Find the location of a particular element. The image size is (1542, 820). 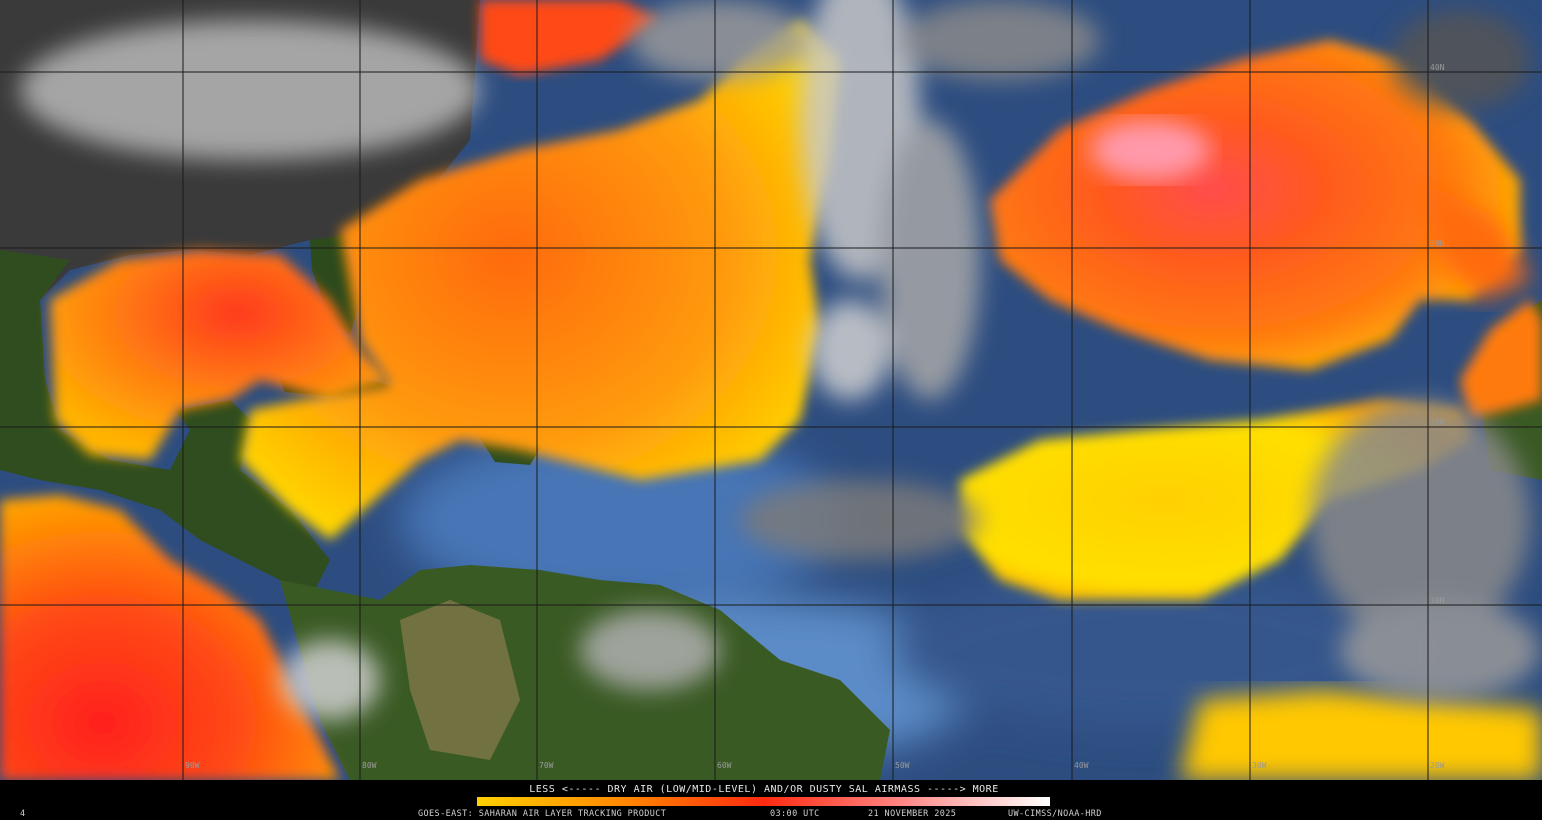

longitude-label: 80W is located at coordinates (369, 765).